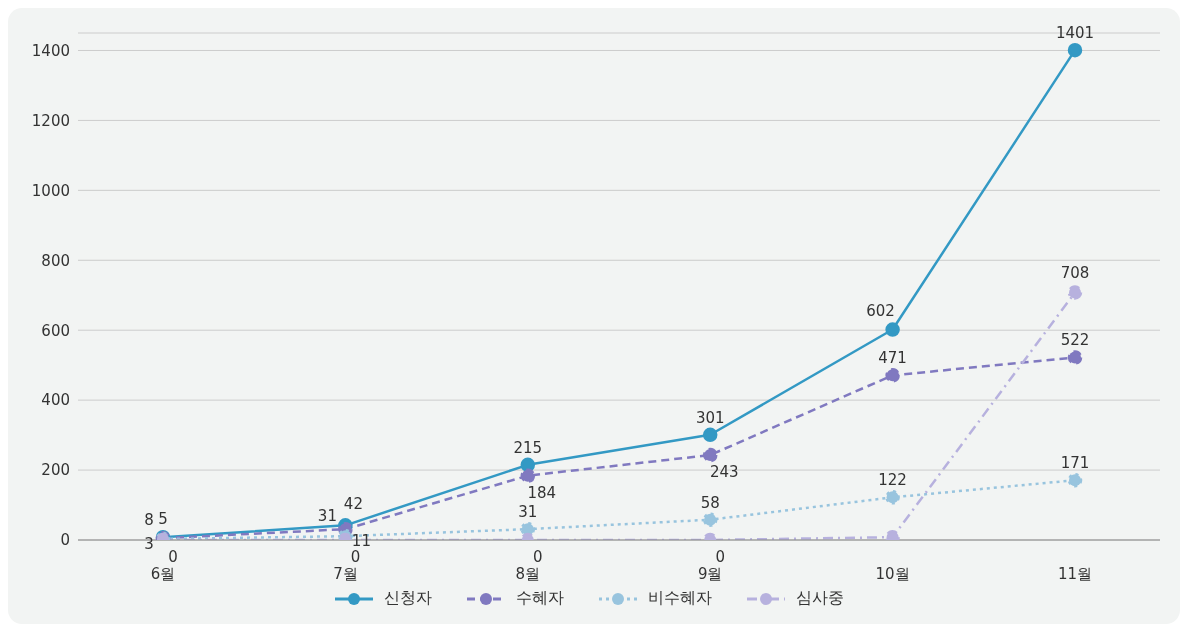 The image size is (1188, 632). I want to click on y-tick-label: 800, so click(55, 260).